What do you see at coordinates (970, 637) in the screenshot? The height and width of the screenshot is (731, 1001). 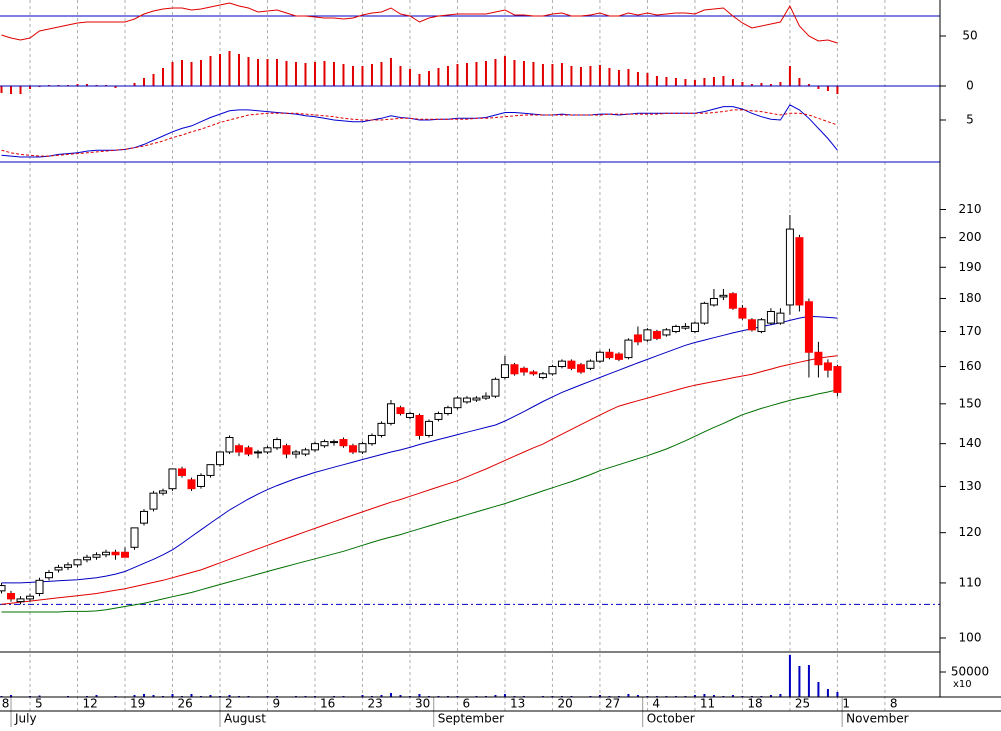 I see `y-tick-label: 100` at bounding box center [970, 637].